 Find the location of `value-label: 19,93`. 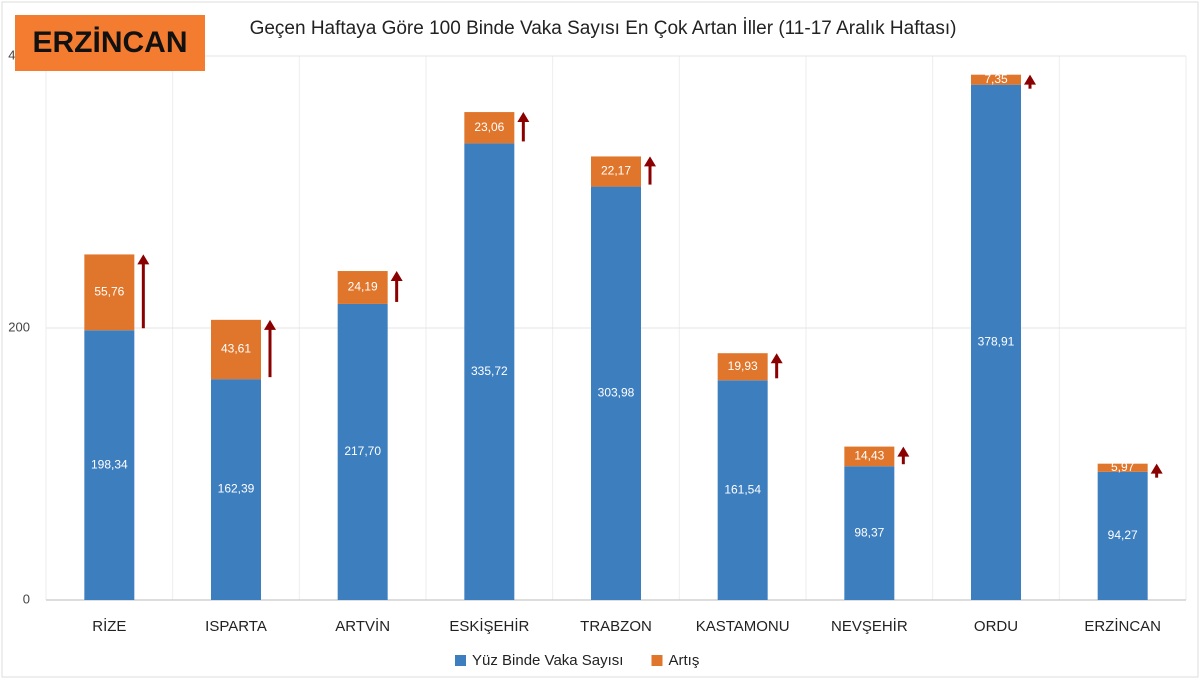

value-label: 19,93 is located at coordinates (743, 366).